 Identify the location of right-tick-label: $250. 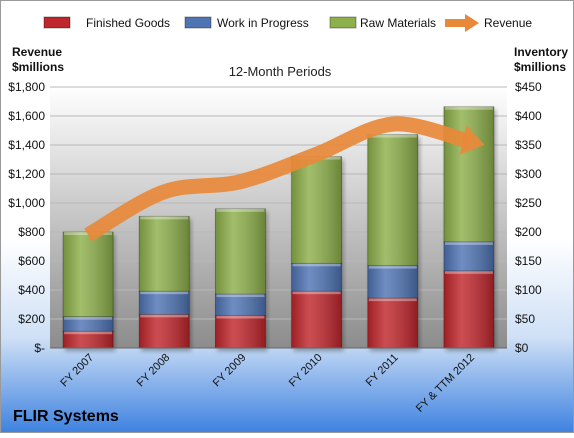
(528, 203).